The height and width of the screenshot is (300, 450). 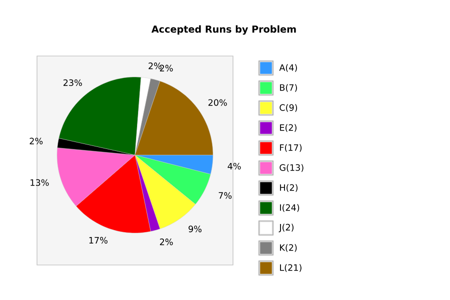 What do you see at coordinates (288, 248) in the screenshot?
I see `legend-label: K(2)` at bounding box center [288, 248].